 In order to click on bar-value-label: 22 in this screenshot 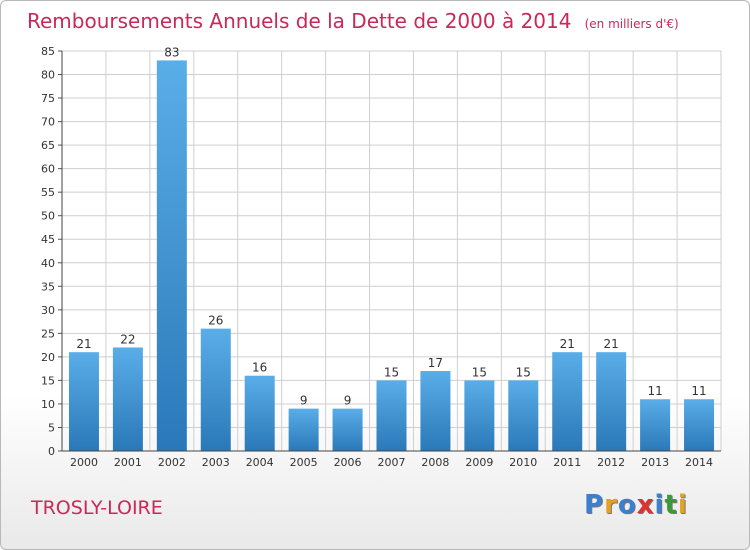, I will do `click(127, 339)`.